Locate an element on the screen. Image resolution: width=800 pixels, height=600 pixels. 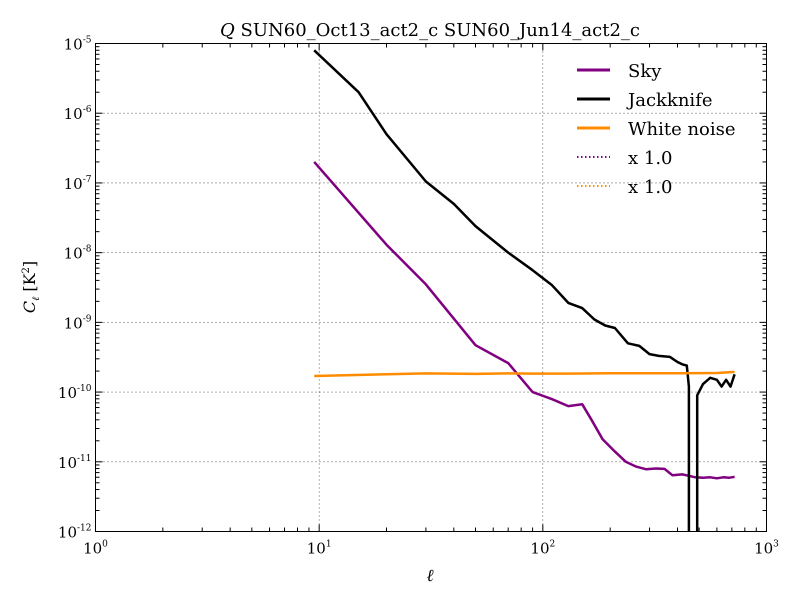
title-rest: SUN60_Oct13_act2_c SUN60_Jun14_act2_c is located at coordinates (437, 30).